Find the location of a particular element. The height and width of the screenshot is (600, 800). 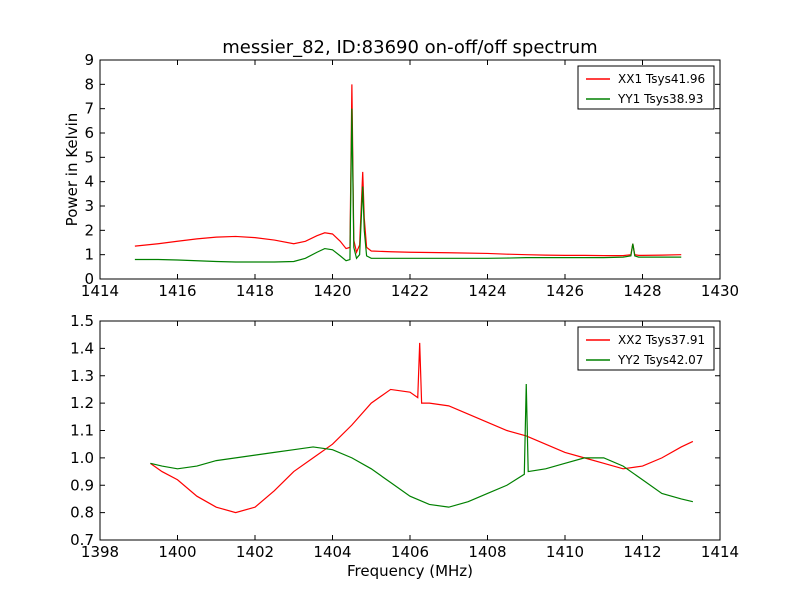

y-tick-label: 0.9 is located at coordinates (82, 485).